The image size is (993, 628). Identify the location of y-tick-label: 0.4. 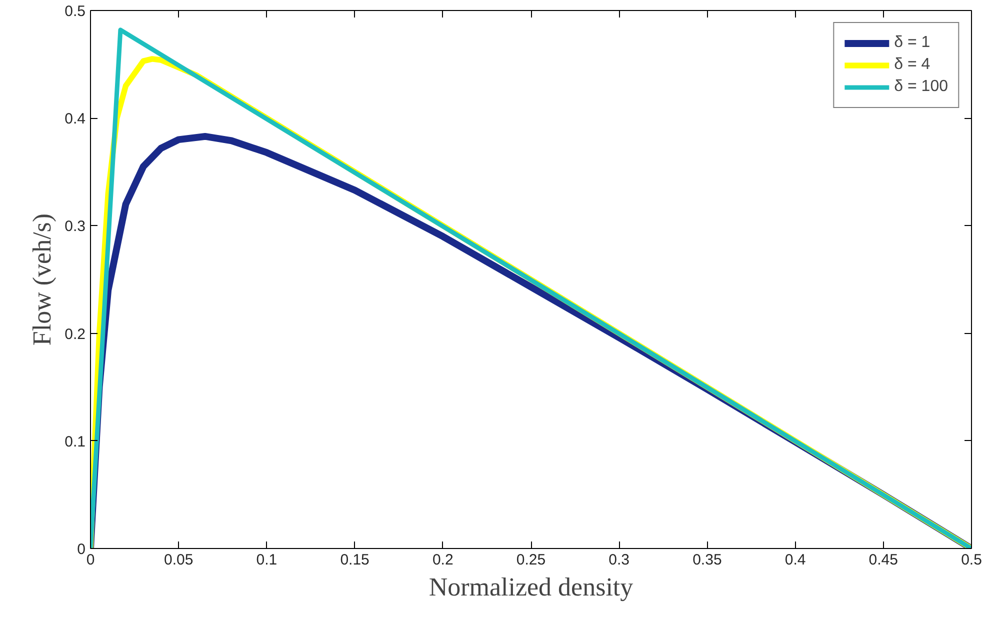
(75, 119).